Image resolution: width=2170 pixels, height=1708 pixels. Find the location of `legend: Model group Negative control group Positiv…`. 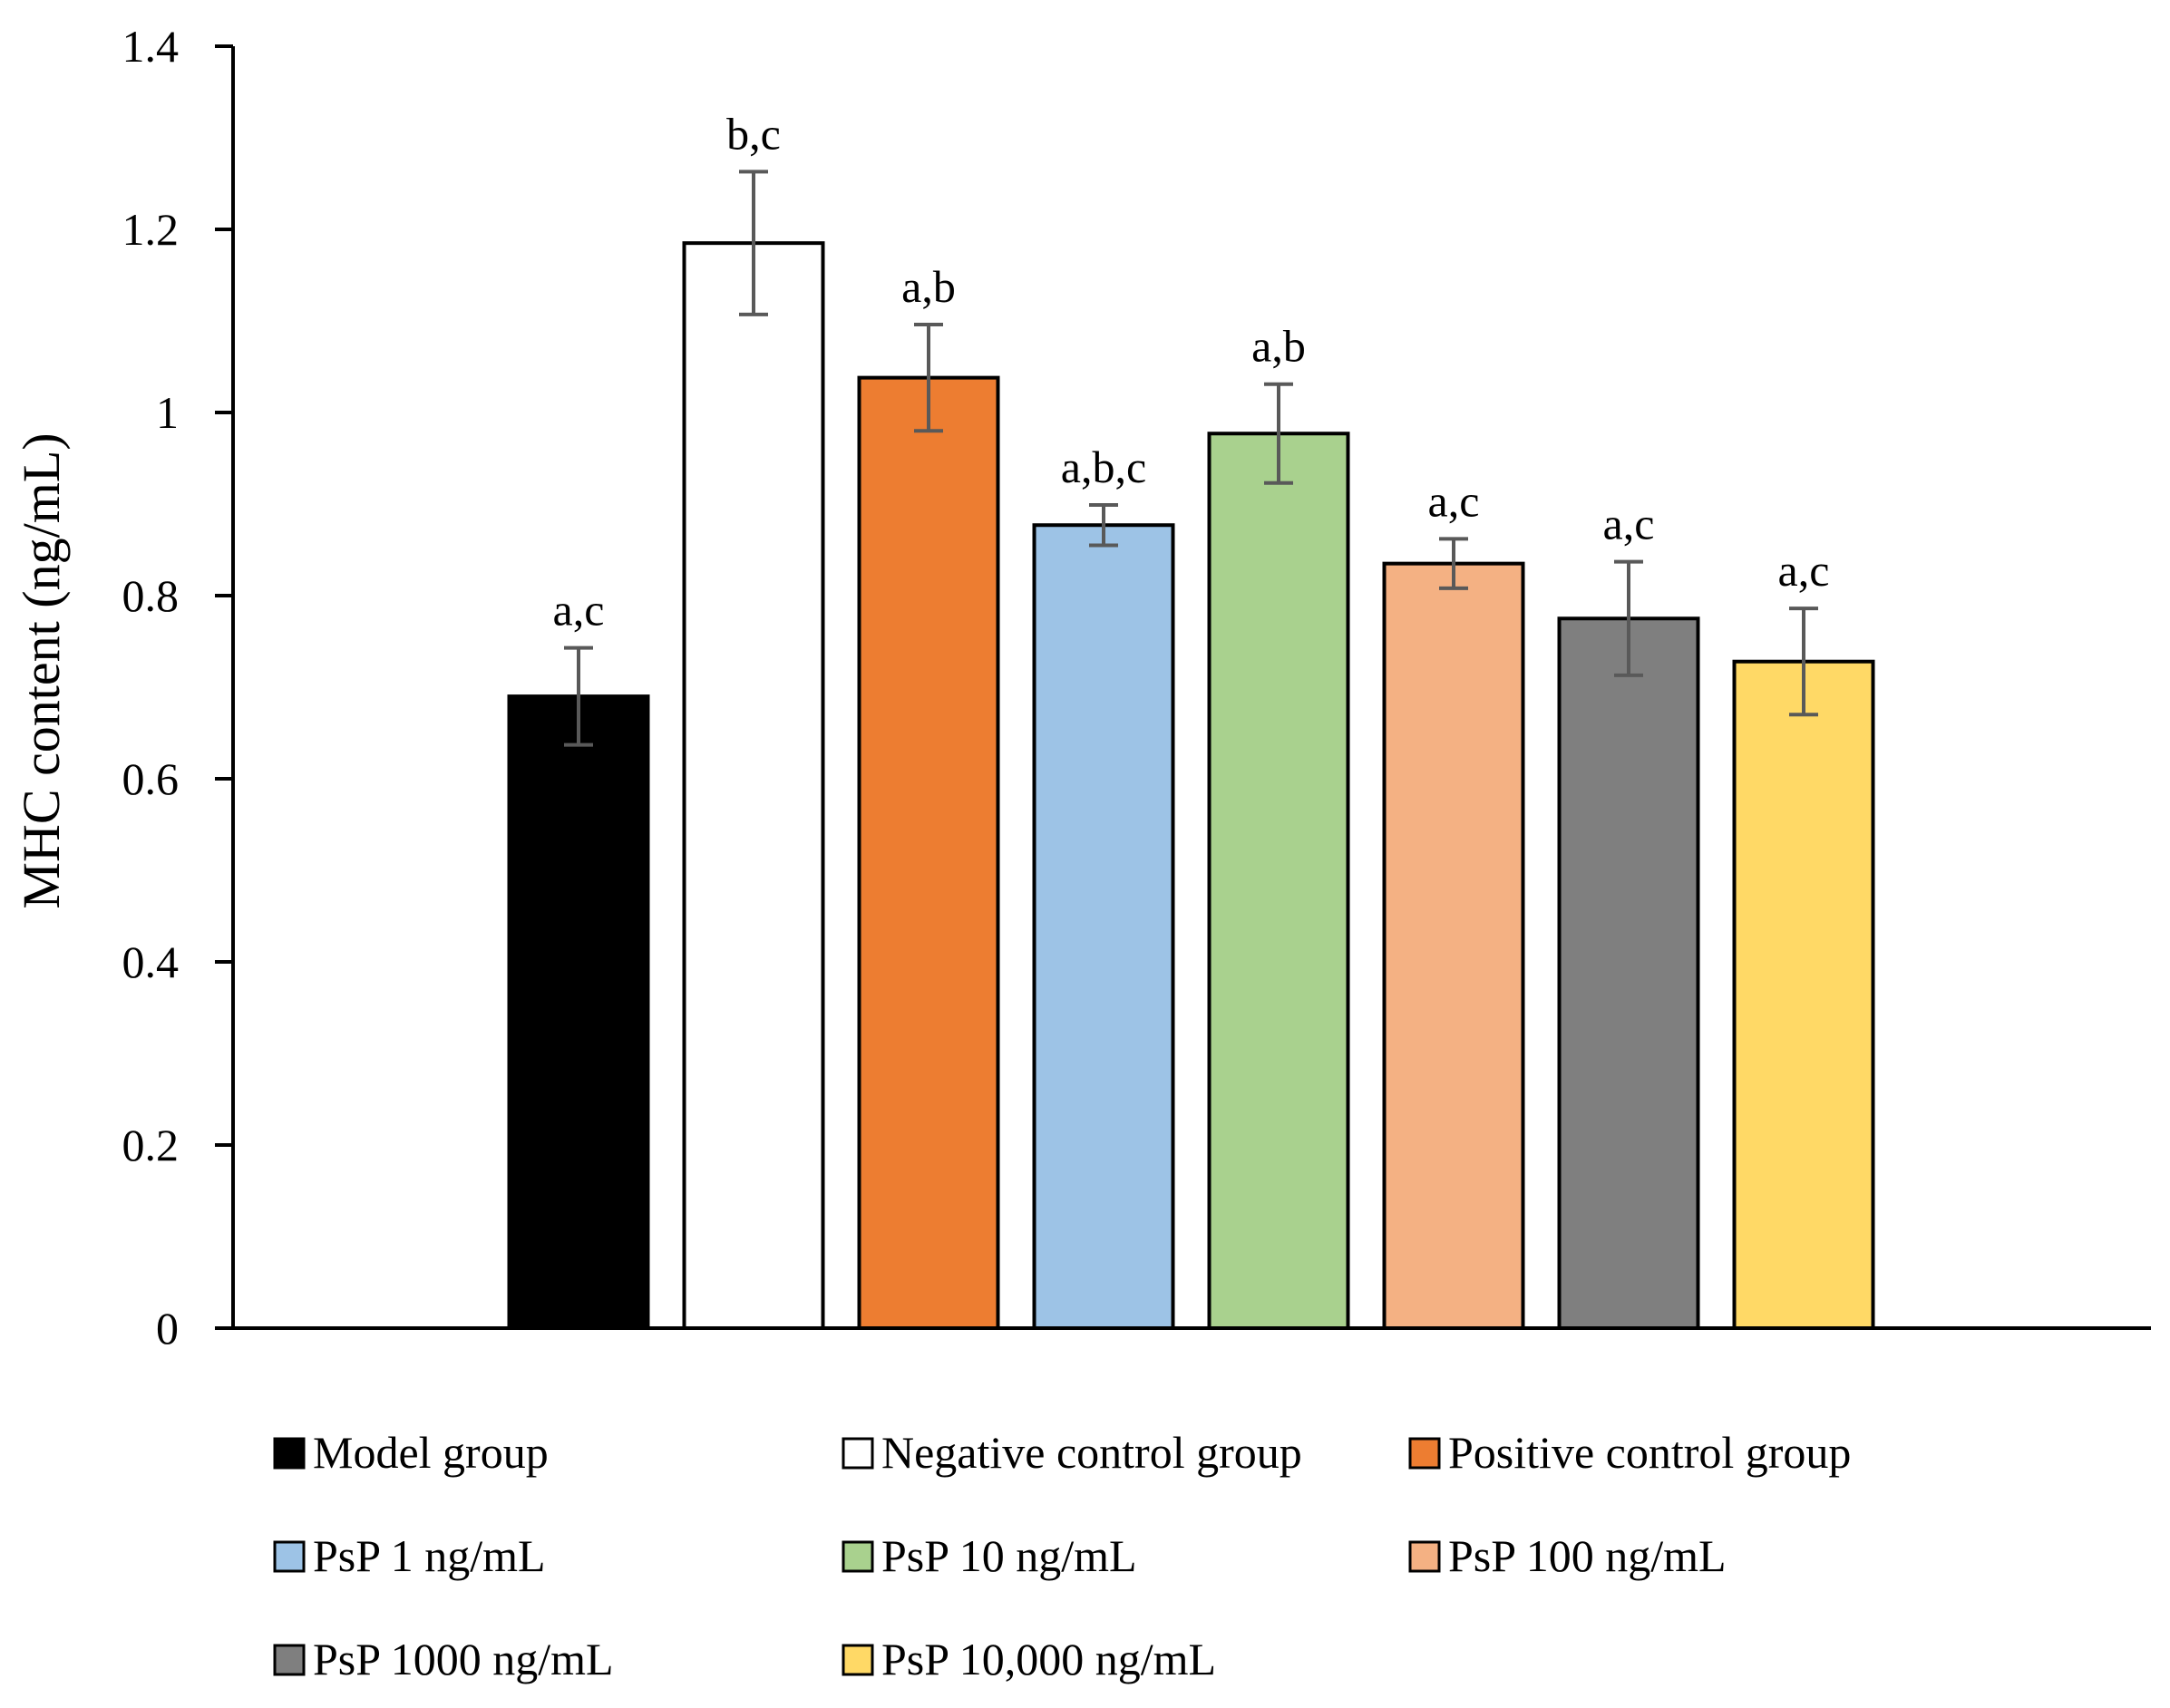

legend: Model group Negative control group Positiv… is located at coordinates (1062, 1555).